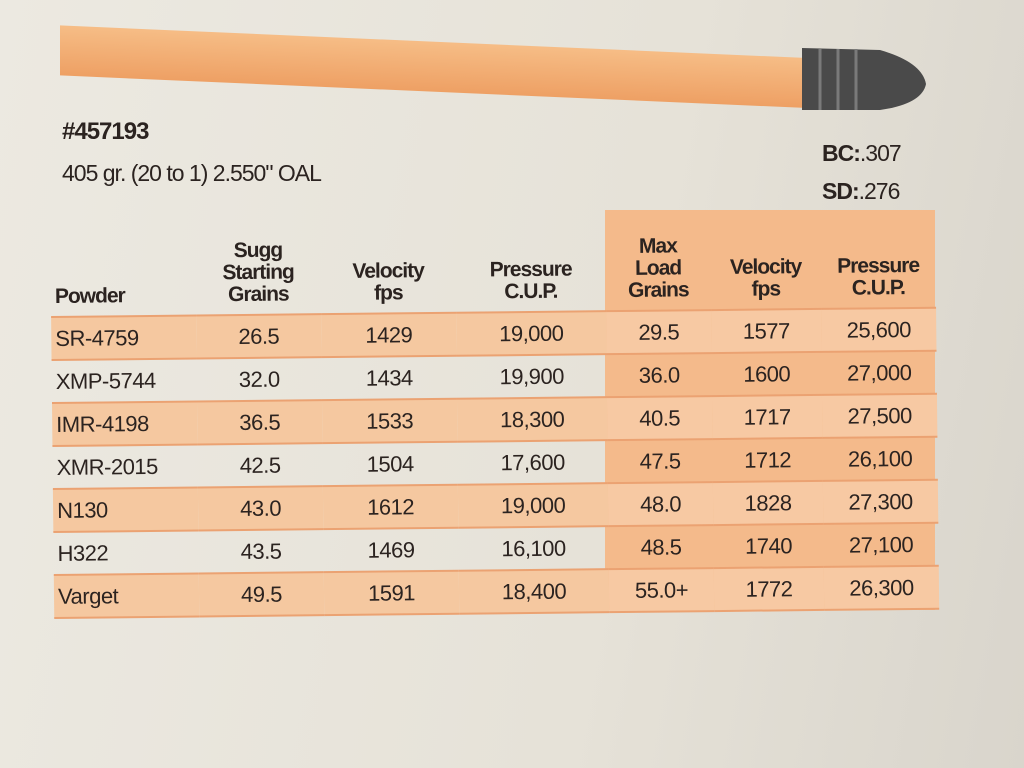 This screenshot has height=768, width=1024. I want to click on orange-banner, so click(440, 67).